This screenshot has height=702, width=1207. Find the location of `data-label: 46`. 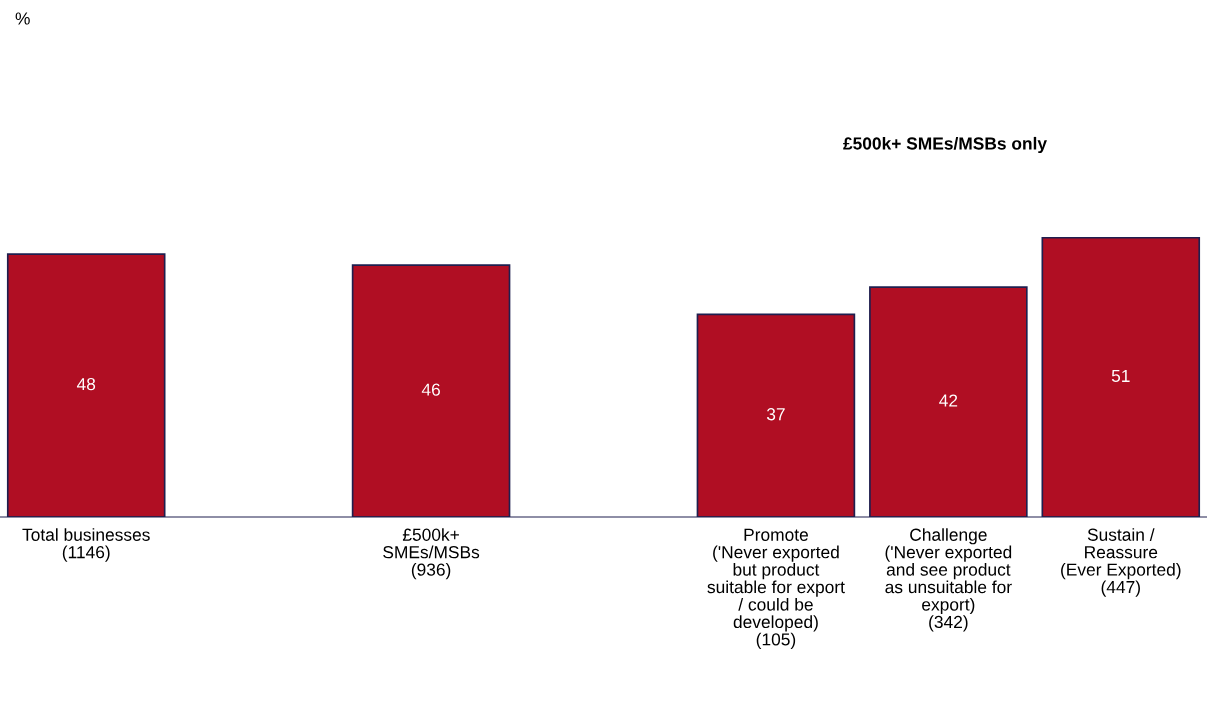

data-label: 46 is located at coordinates (430, 389).